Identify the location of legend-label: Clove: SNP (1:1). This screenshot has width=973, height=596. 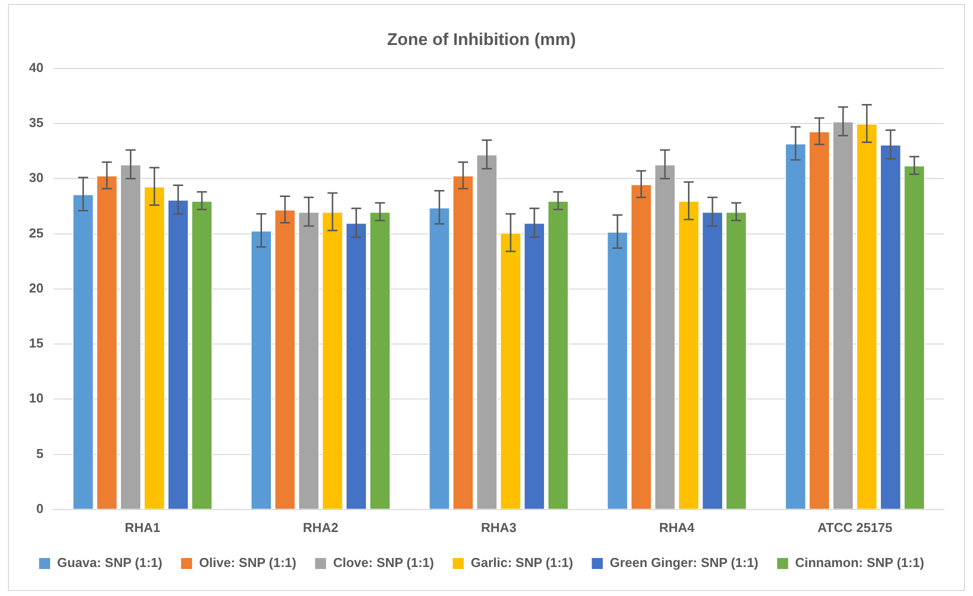
(383, 562).